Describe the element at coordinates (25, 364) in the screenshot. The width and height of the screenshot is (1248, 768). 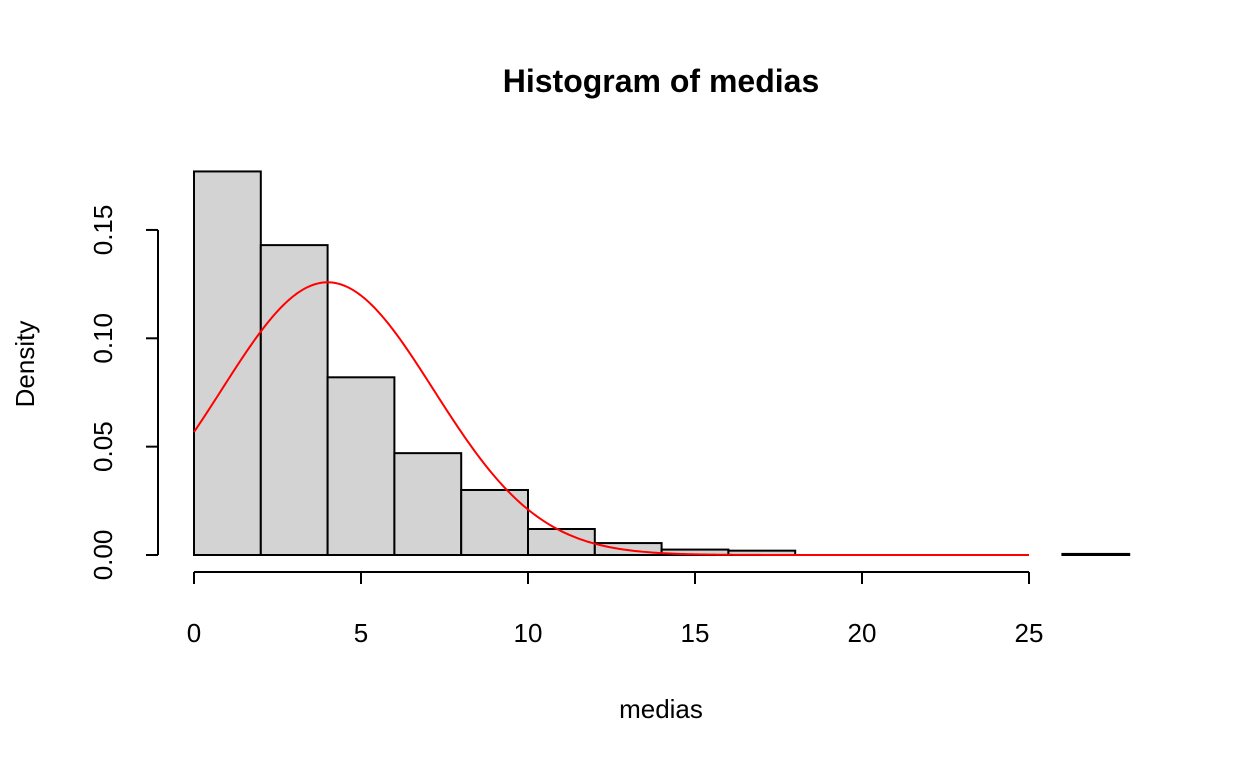
I see `y-axis-label: Density` at that location.